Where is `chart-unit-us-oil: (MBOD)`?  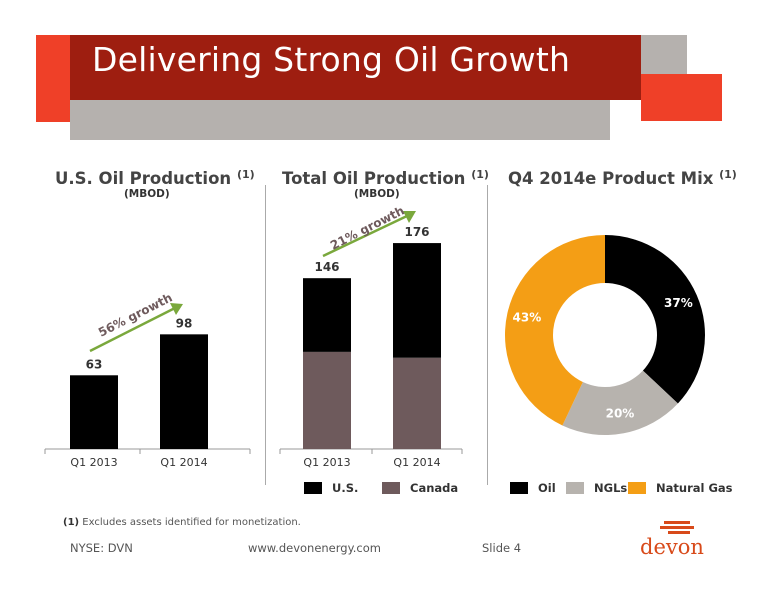 chart-unit-us-oil: (MBOD) is located at coordinates (147, 194).